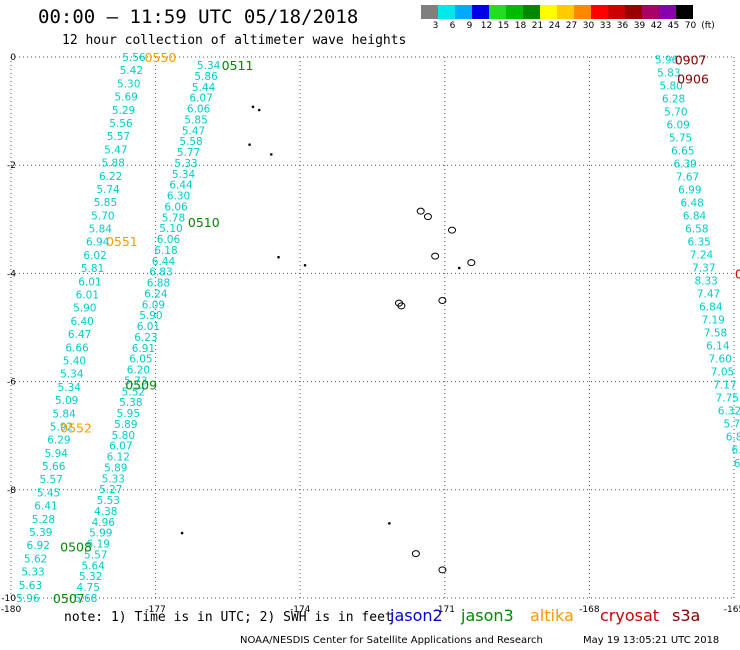  What do you see at coordinates (651, 640) in the screenshot?
I see `timestamp-text: May 19 13:05:21 UTC 2018` at bounding box center [651, 640].